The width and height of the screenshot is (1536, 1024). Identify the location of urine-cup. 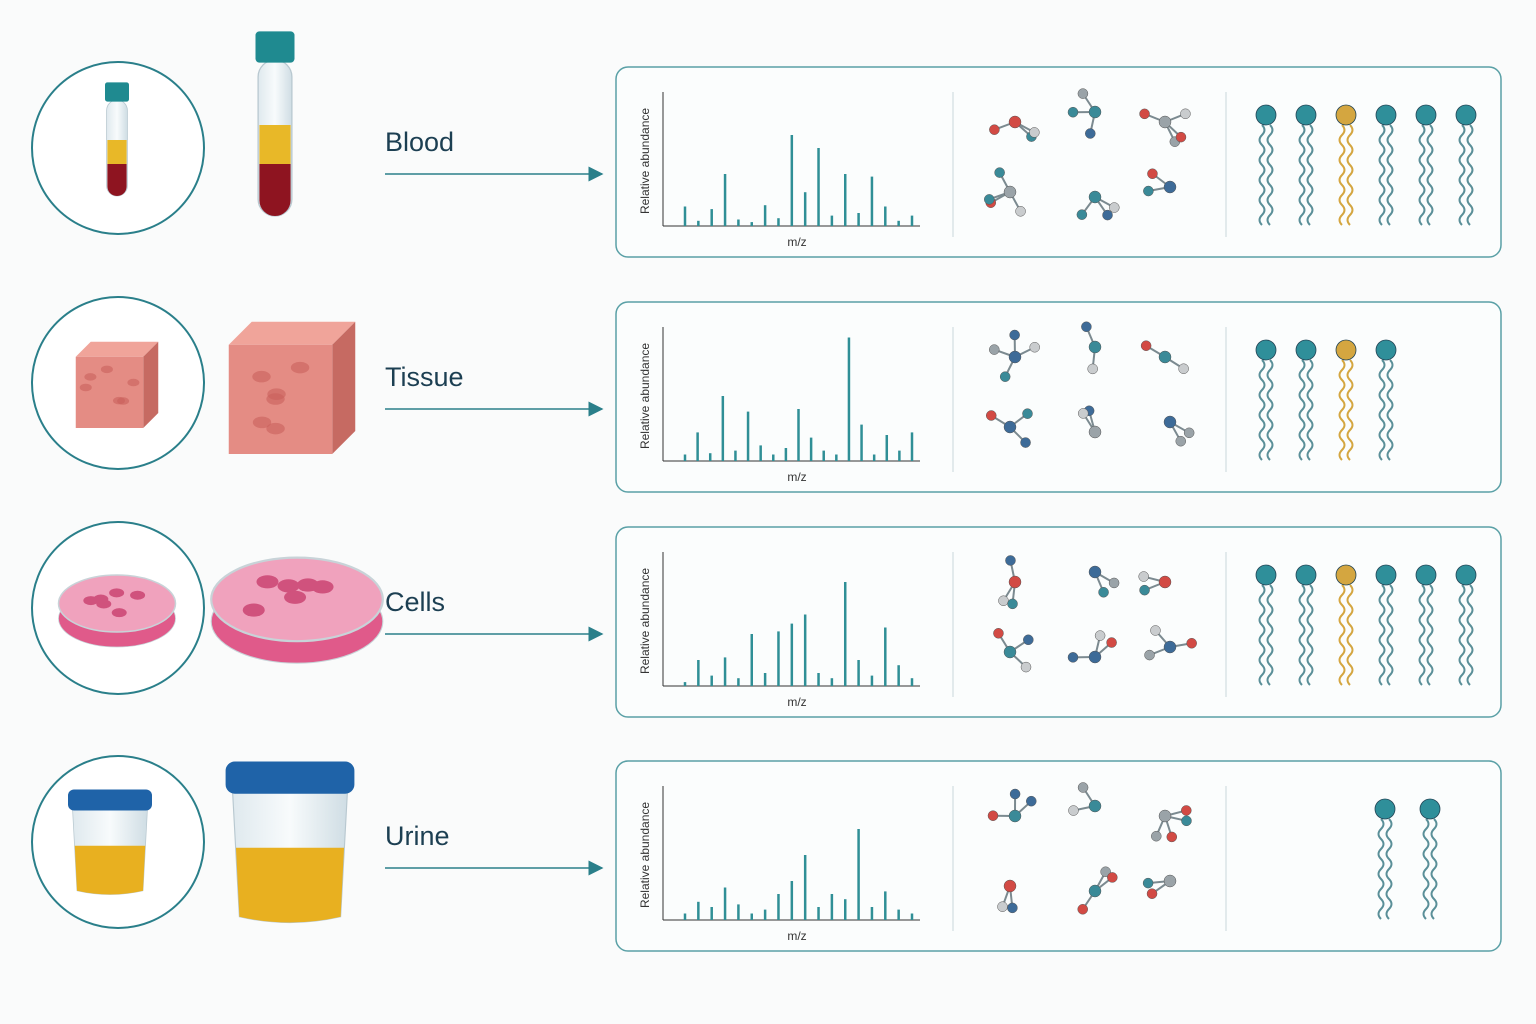
(110, 842).